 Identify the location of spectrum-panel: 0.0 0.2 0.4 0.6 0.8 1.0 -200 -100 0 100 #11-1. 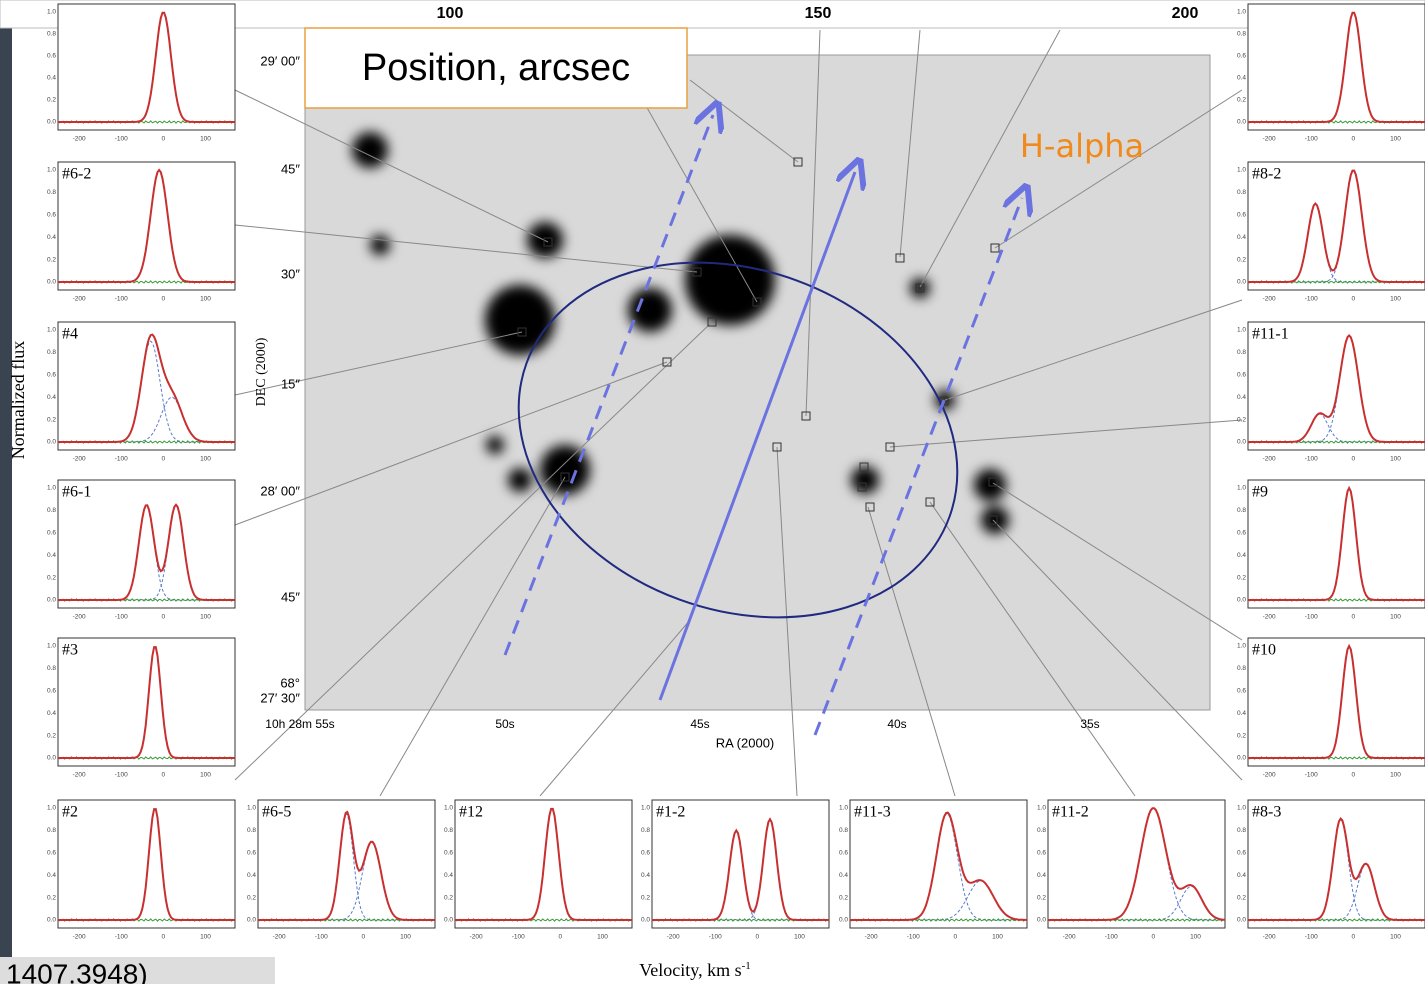
(1331, 392).